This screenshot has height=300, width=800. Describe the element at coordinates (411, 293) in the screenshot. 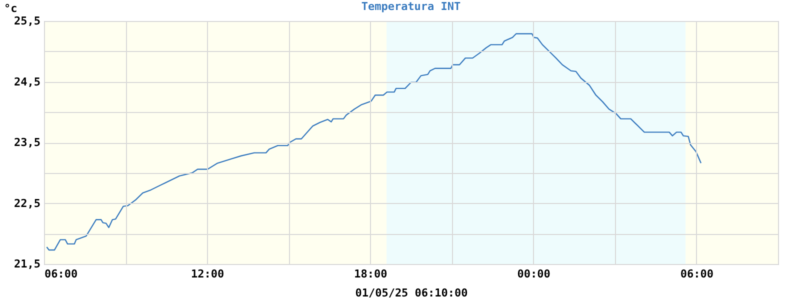

I see `x-axis-title: 01/05/25 06:10:00` at that location.